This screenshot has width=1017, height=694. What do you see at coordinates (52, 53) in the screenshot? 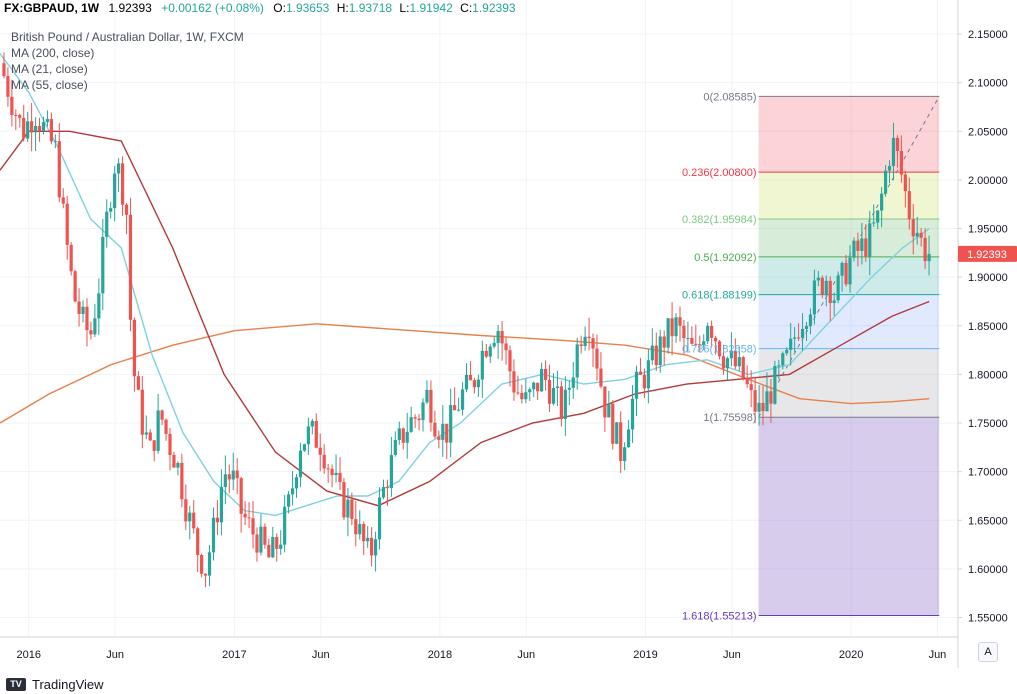
I see `legend-ma200: MA (200, close)` at bounding box center [52, 53].